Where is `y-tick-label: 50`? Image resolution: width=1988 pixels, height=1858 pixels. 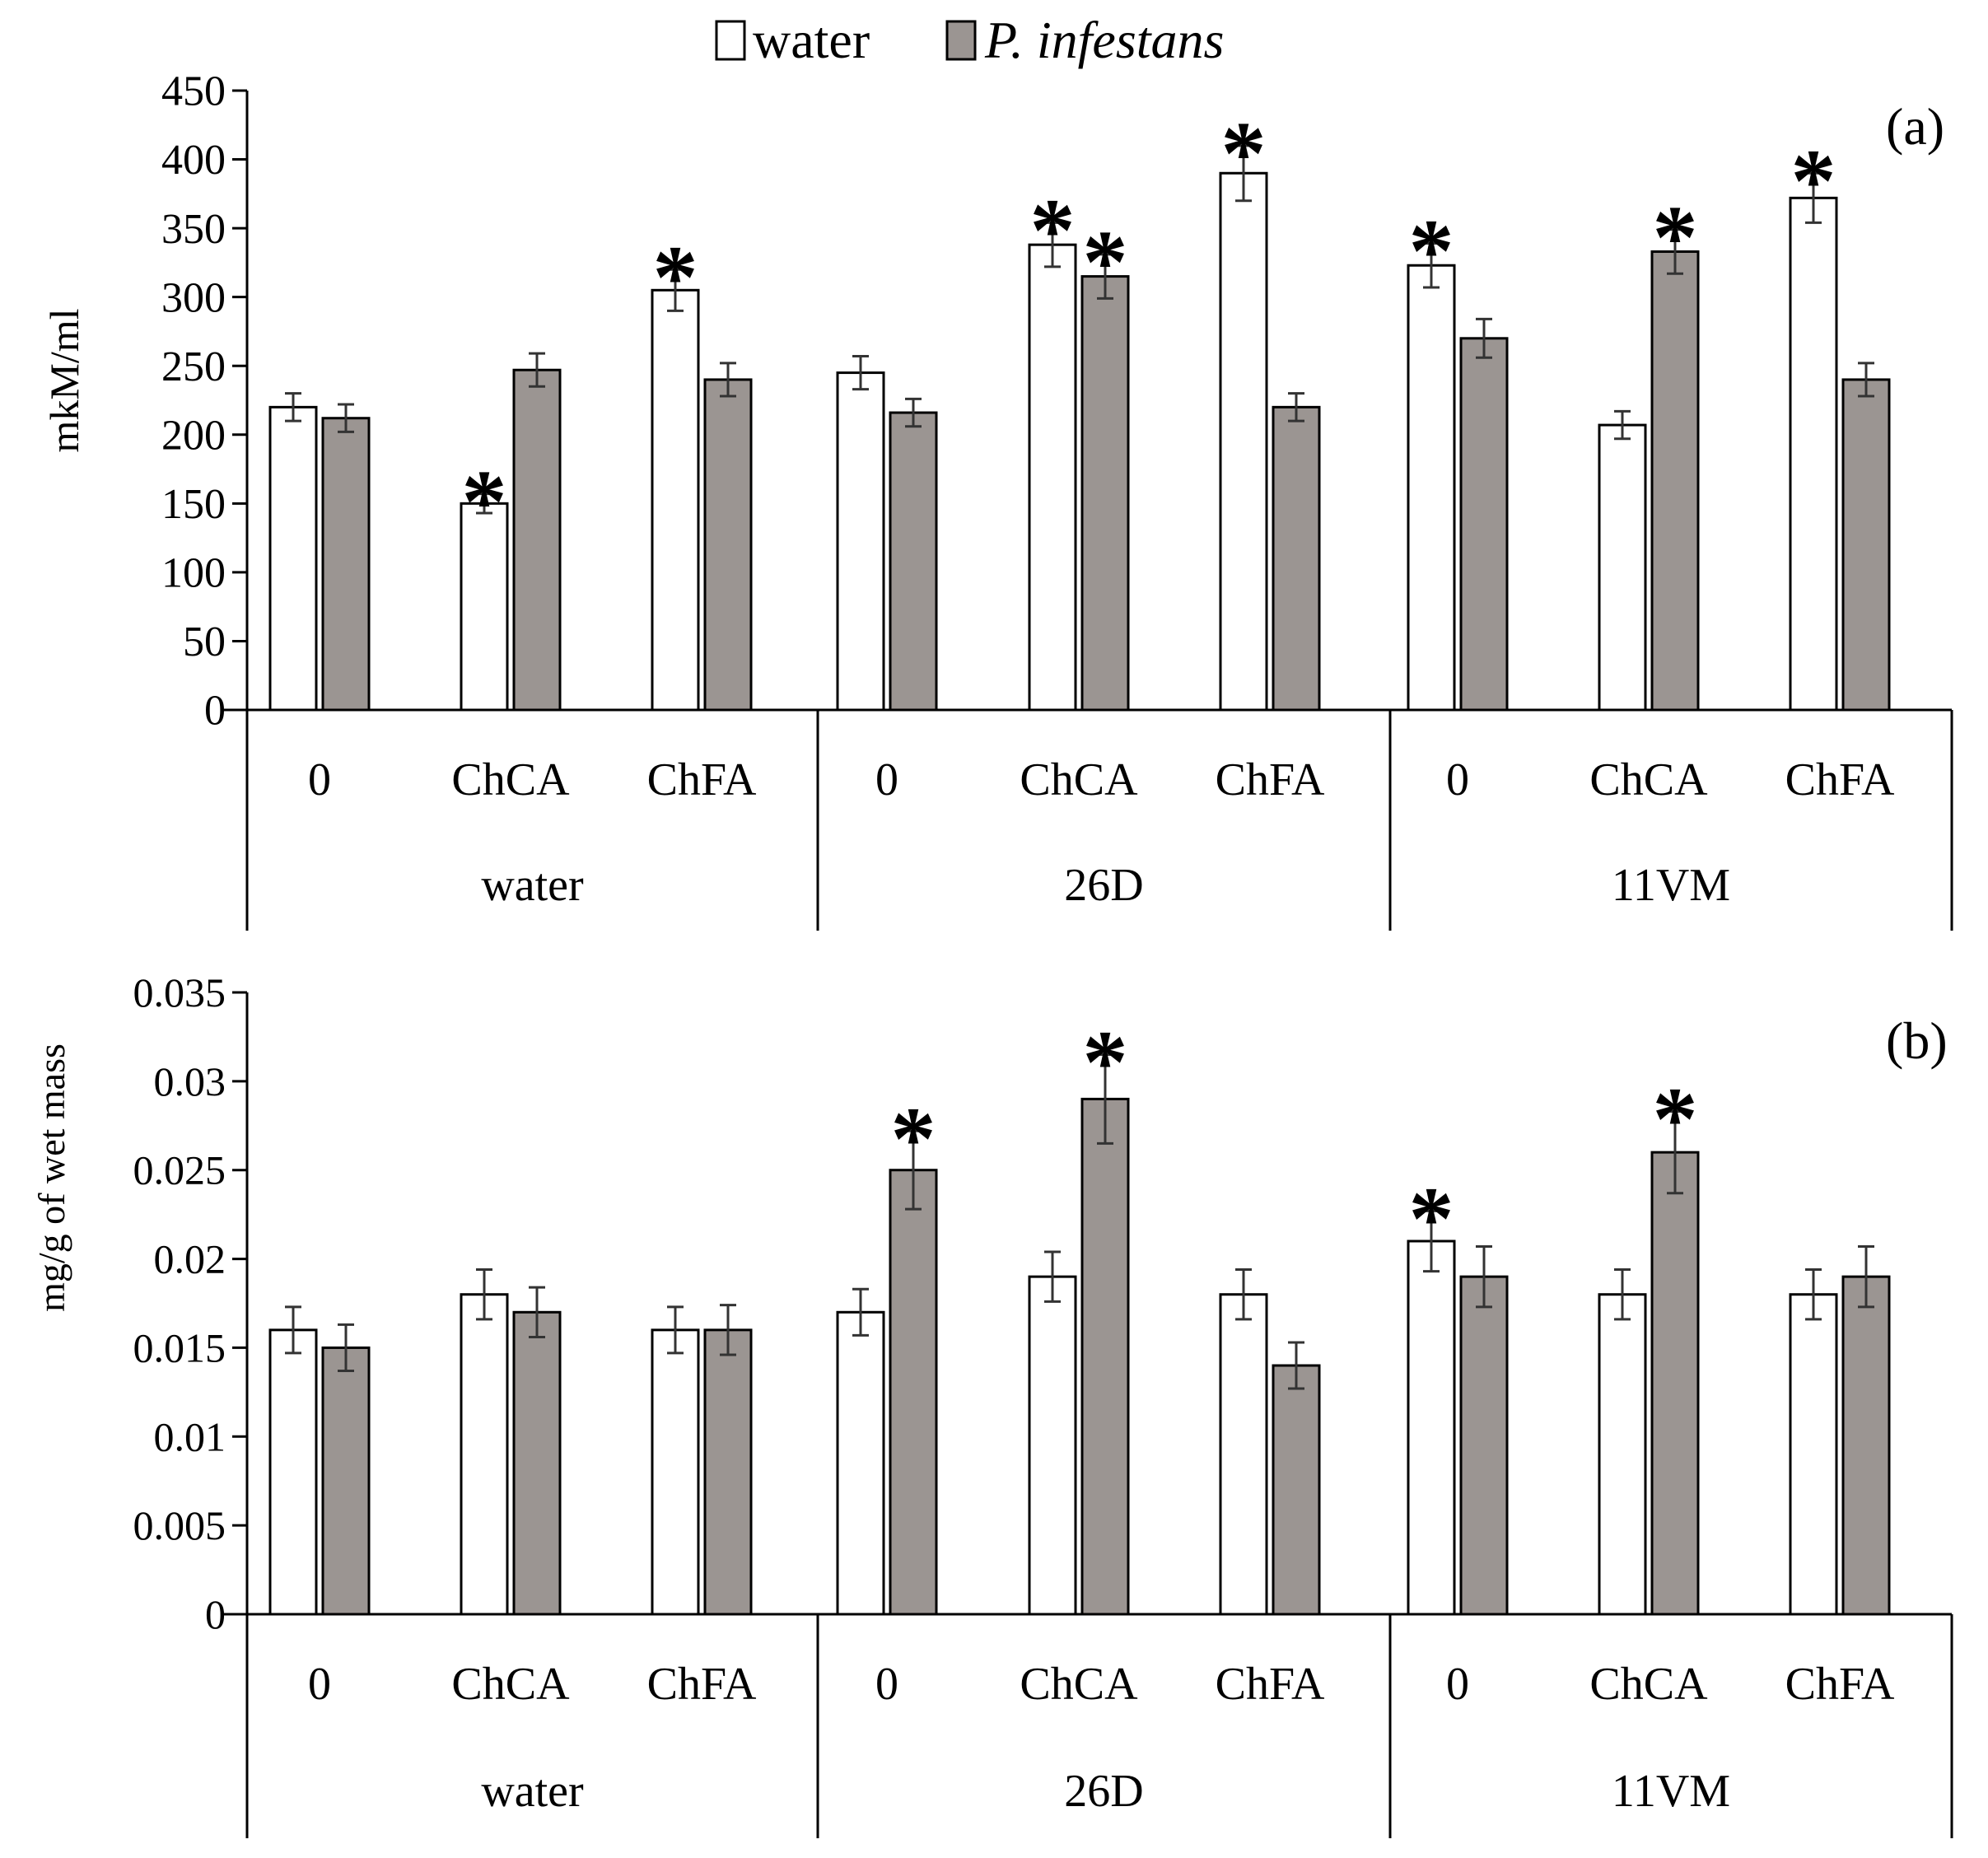
y-tick-label: 50 is located at coordinates (204, 642).